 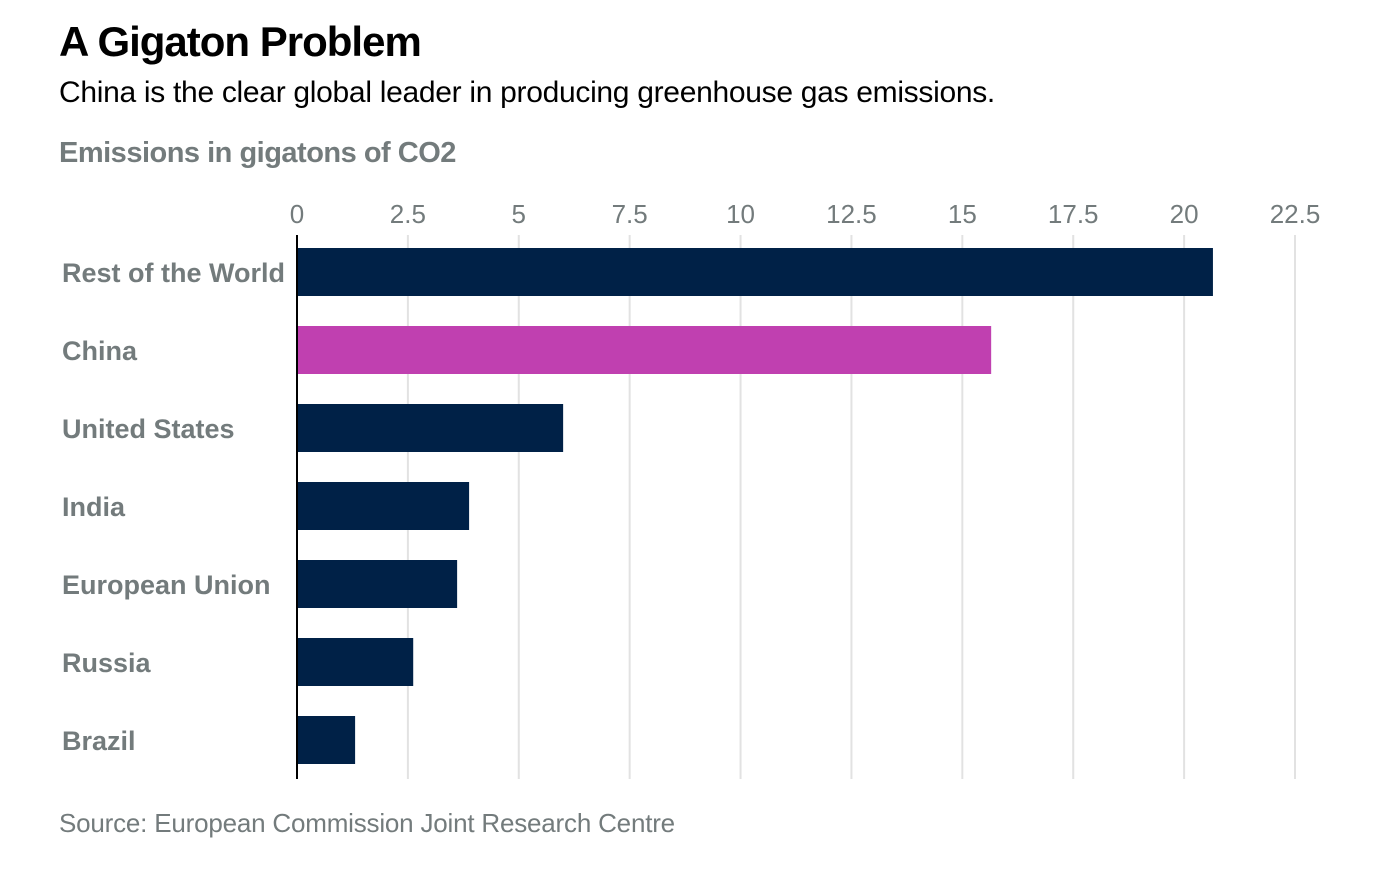 What do you see at coordinates (408, 214) in the screenshot?
I see `x-tick-label: 2.5` at bounding box center [408, 214].